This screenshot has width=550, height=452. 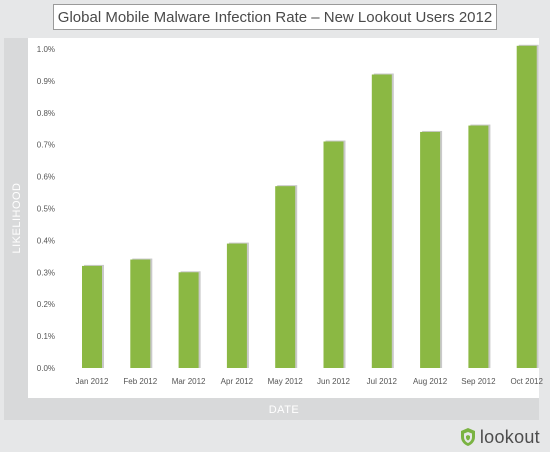 I want to click on y-tick-label: 0.3%, so click(x=46, y=272).